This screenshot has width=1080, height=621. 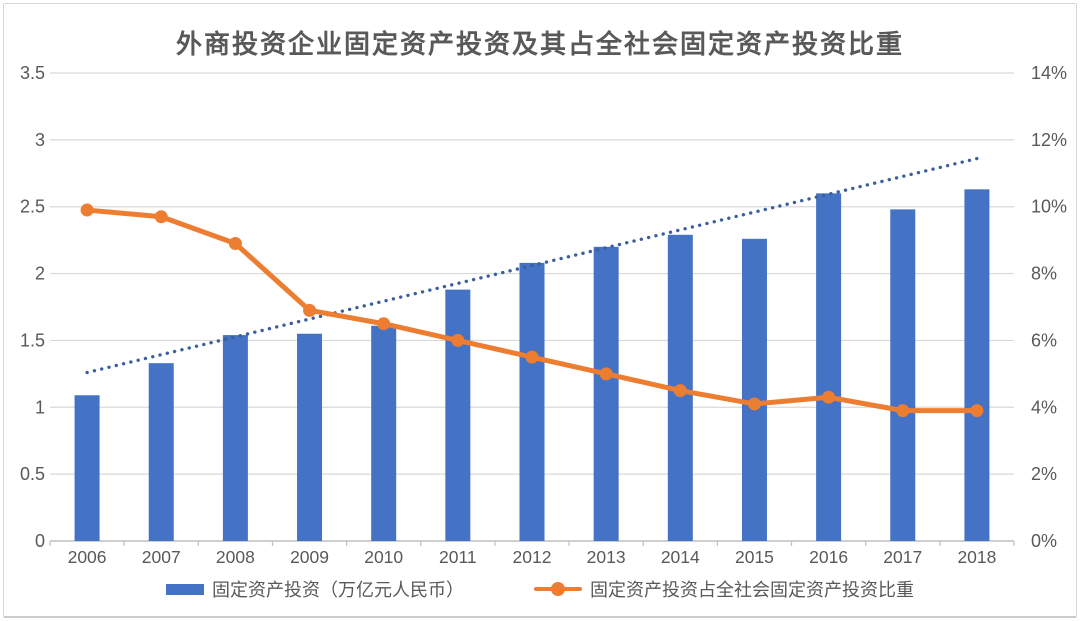 I want to click on bar-2008, so click(x=235, y=438).